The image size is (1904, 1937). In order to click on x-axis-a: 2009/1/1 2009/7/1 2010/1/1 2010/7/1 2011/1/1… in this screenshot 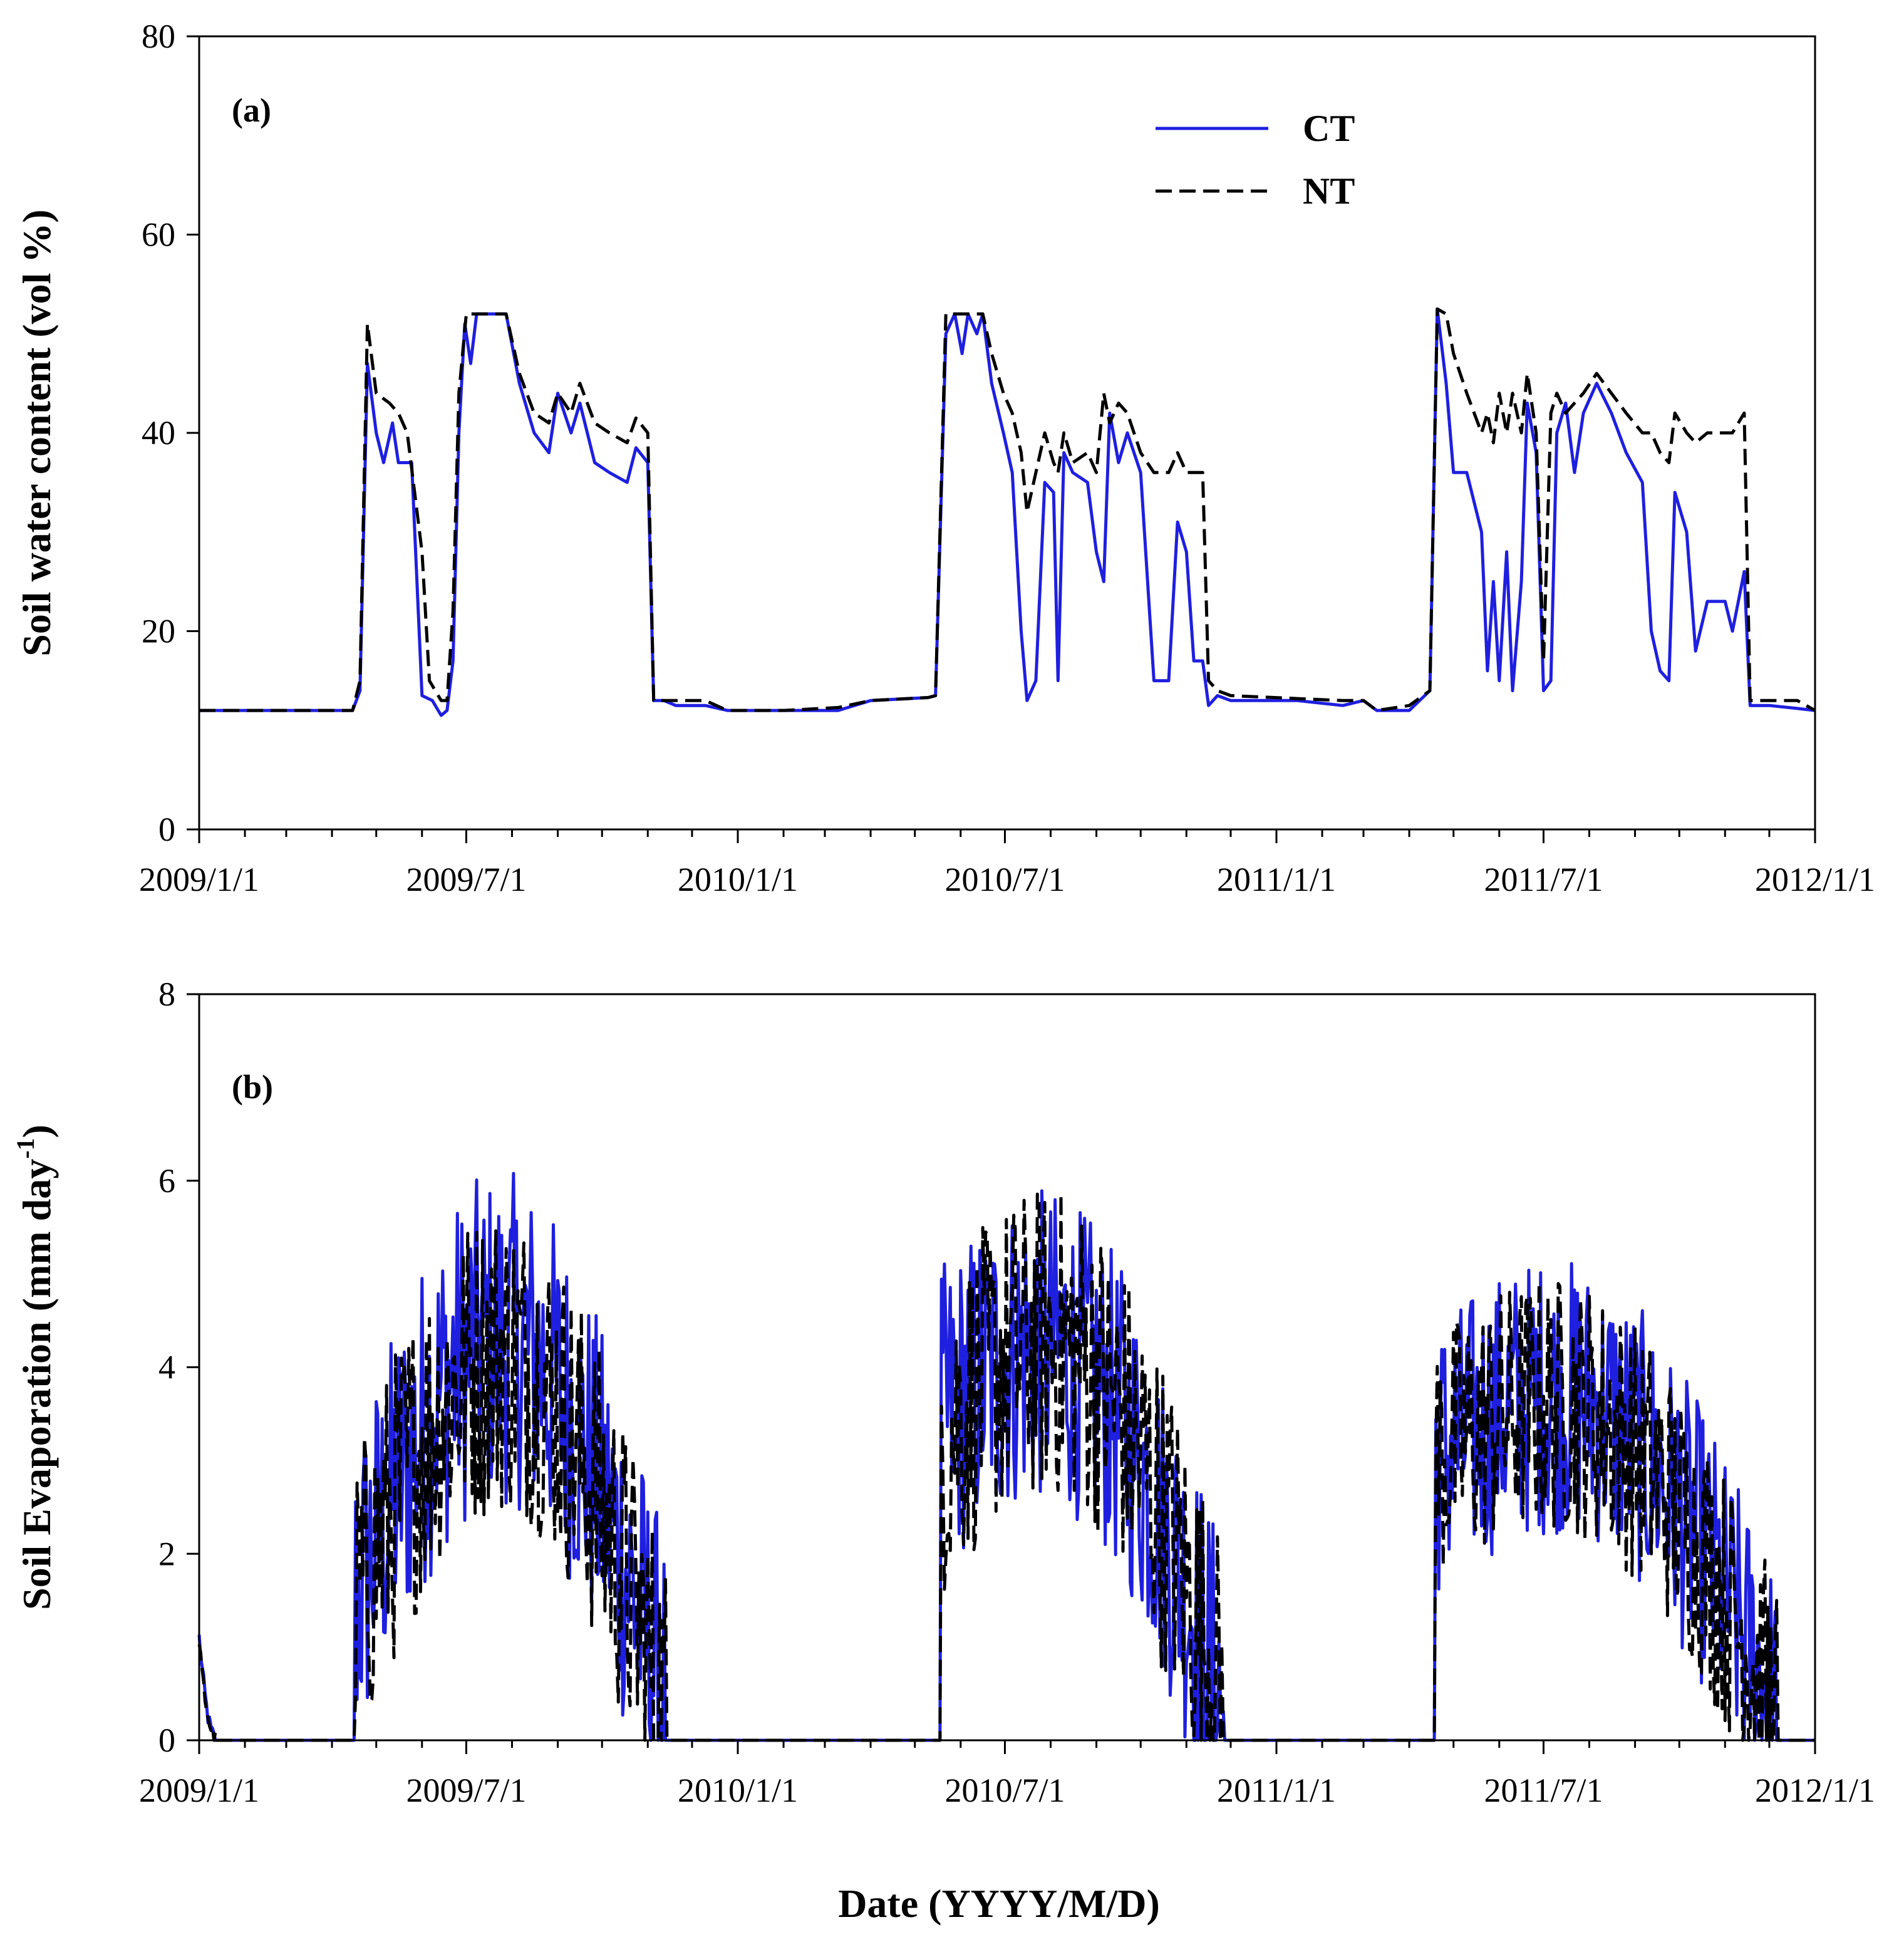, I will do `click(1007, 863)`.